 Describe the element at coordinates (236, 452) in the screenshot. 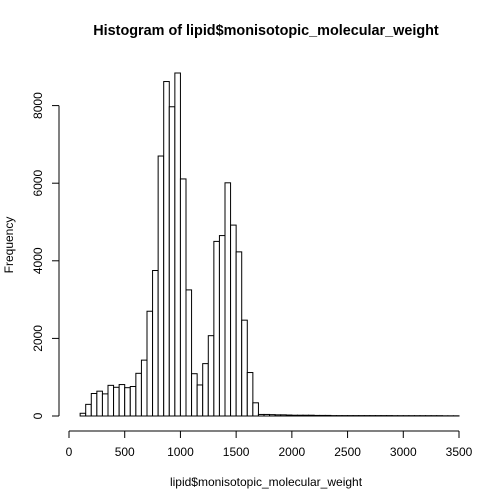

I see `x-tick-label: 1500` at that location.